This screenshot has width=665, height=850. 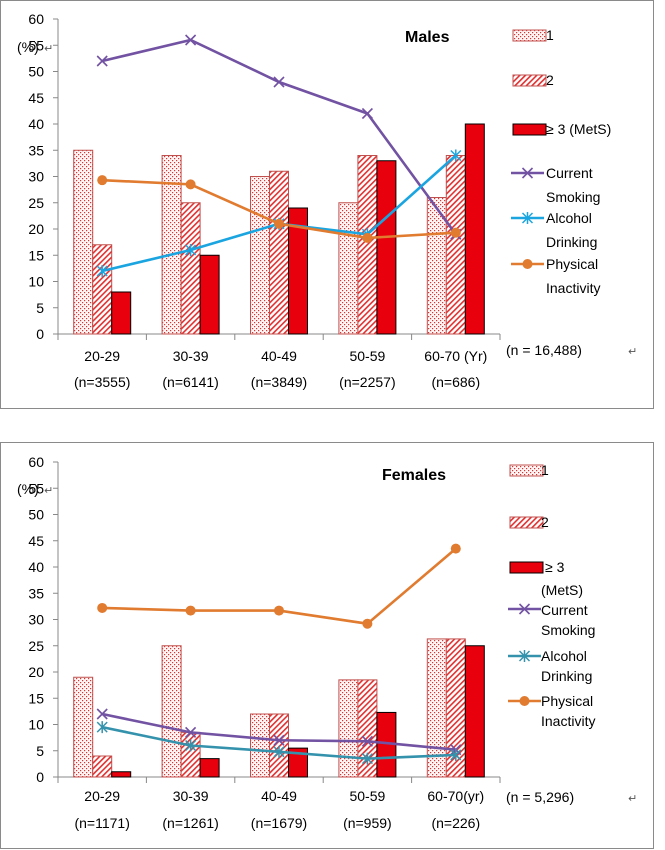 I want to click on females-ytick-label: 5, so click(x=40, y=751).